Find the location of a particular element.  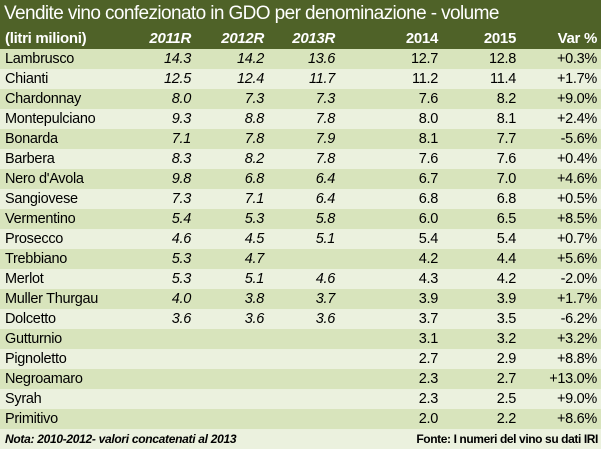

source-note: Fonte: I numeri del vino su dati IRI is located at coordinates (507, 439).